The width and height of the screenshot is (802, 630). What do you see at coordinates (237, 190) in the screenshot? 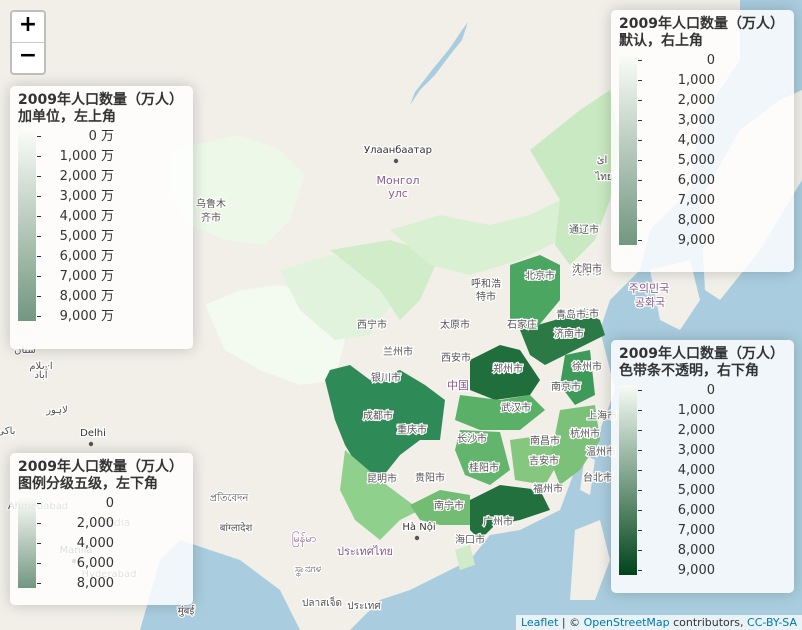
I see `region-xinjiang` at bounding box center [237, 190].